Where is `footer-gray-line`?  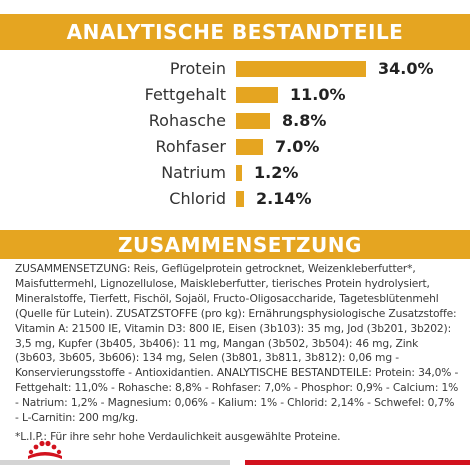
footer-gray-line is located at coordinates (115, 462).